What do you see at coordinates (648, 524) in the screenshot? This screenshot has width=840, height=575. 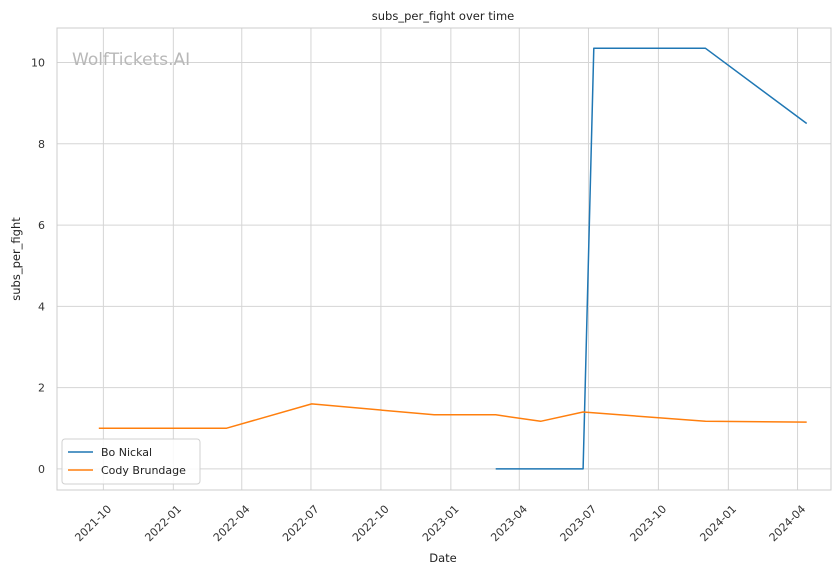 I see `x-tick-label: 2023-10` at bounding box center [648, 524].